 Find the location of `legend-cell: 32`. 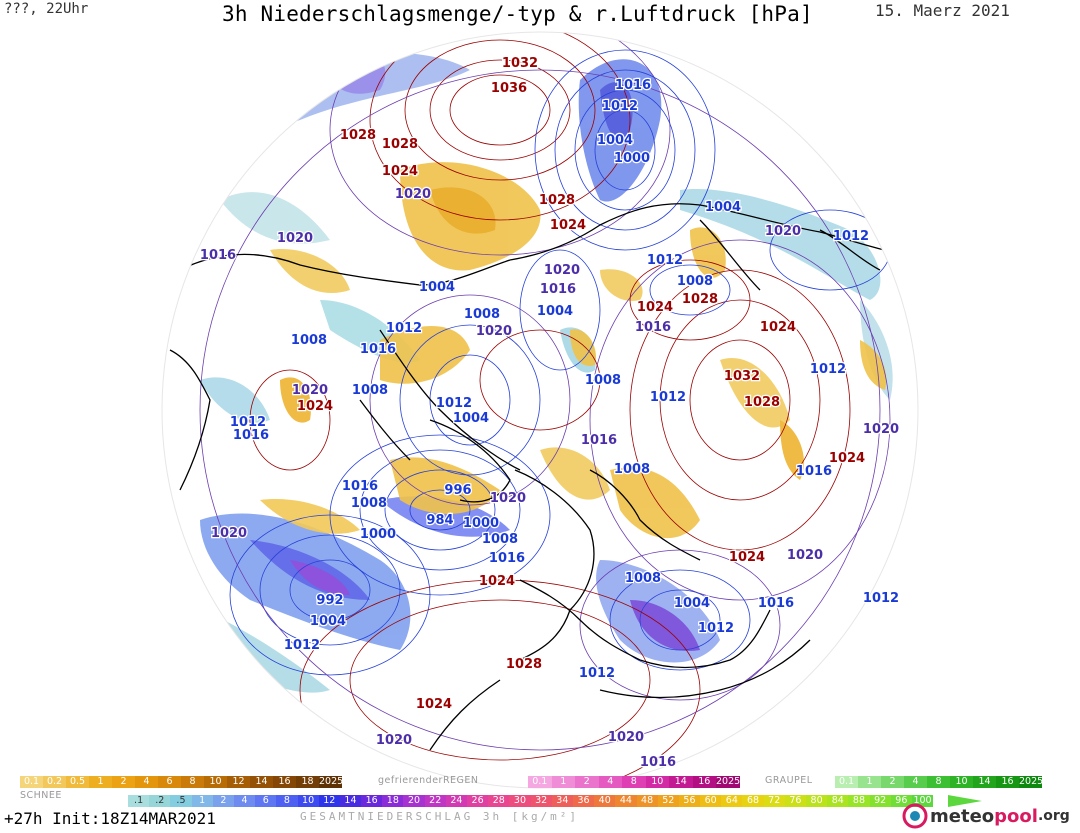

legend-cell: 32 is located at coordinates (541, 801).